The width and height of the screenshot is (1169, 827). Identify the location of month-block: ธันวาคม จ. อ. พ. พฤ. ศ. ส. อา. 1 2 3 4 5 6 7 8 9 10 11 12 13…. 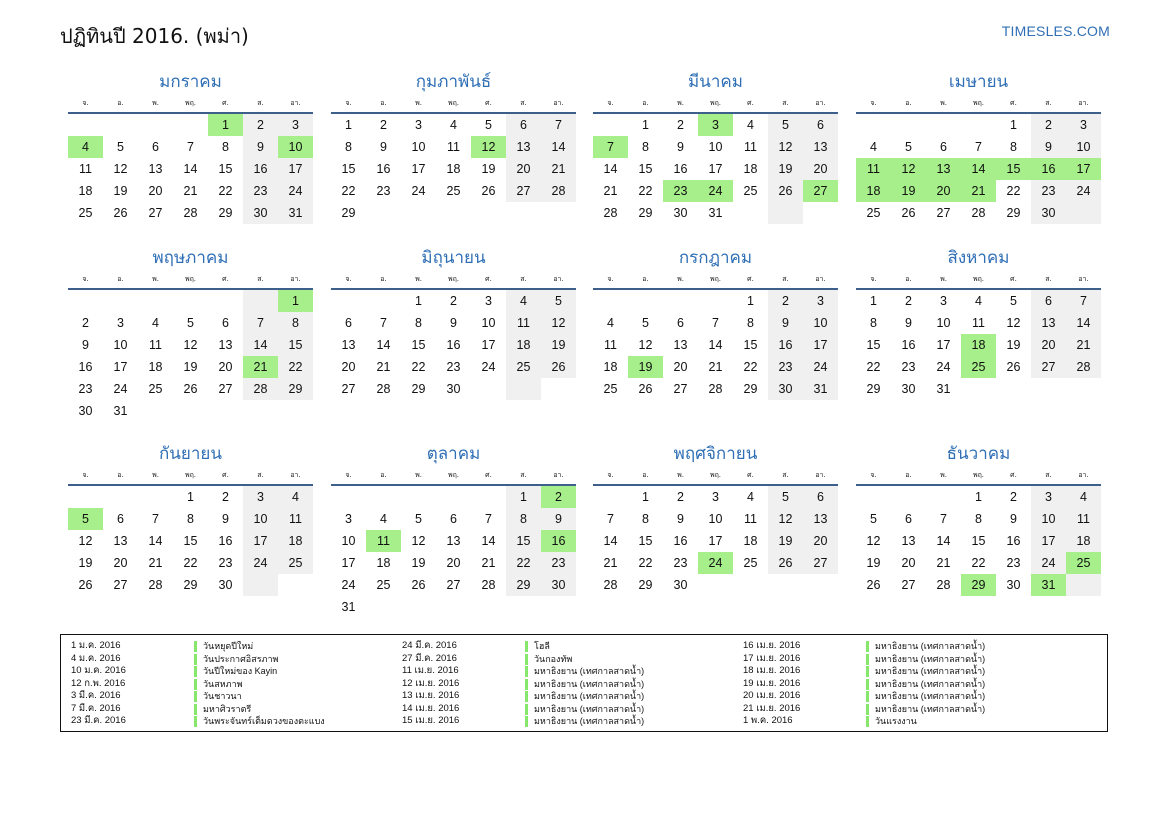
(978, 519).